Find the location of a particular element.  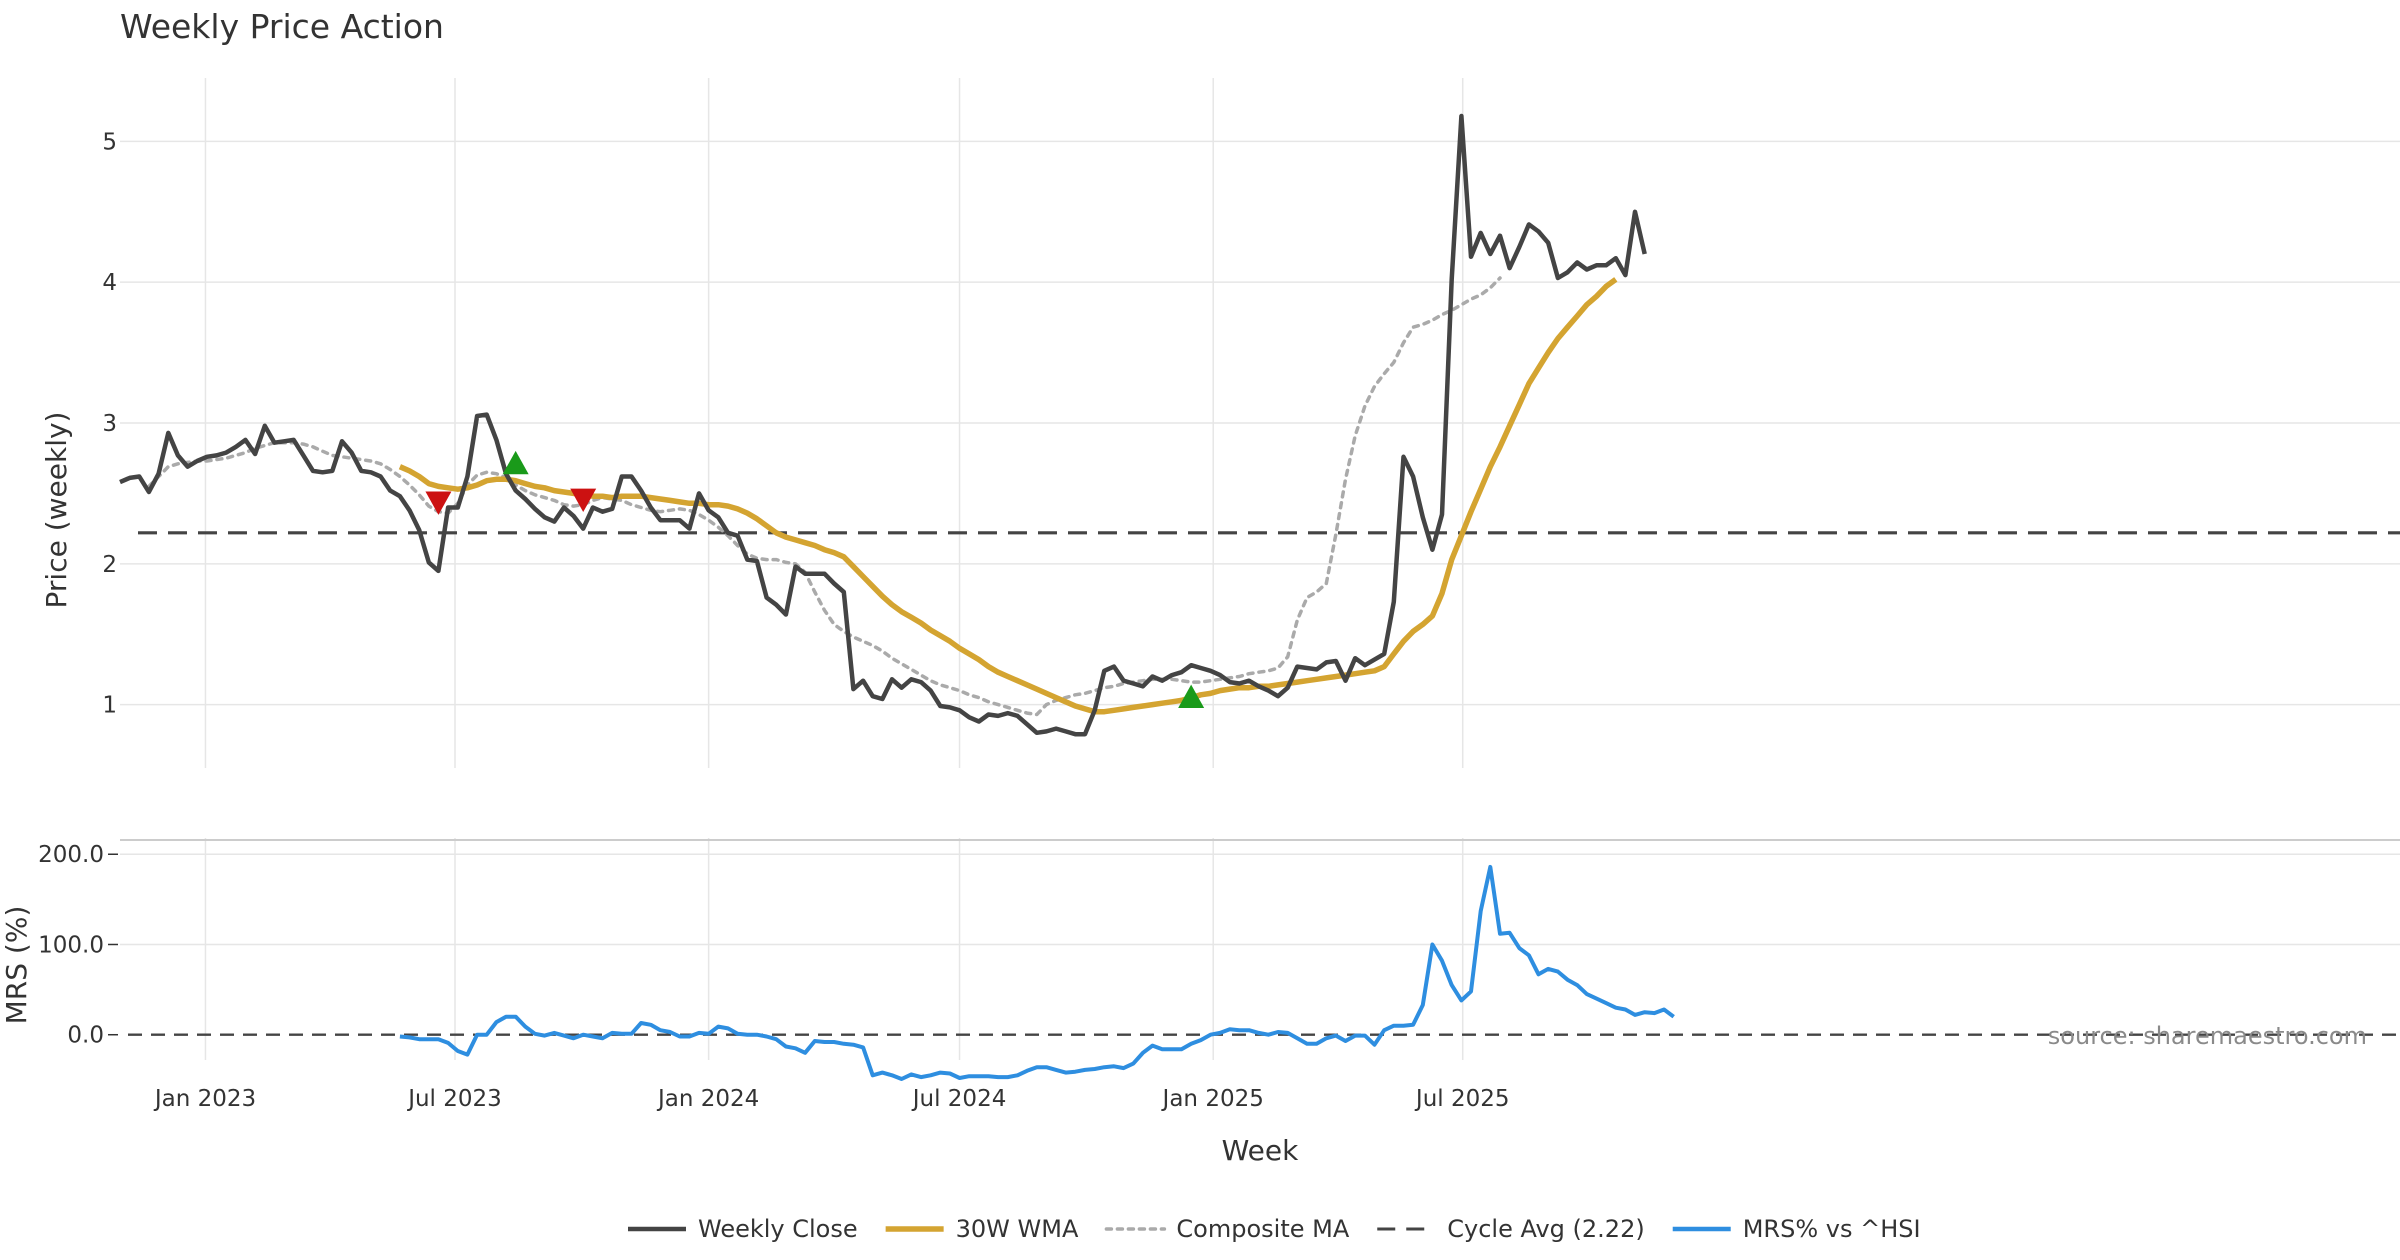

x-tick-label: Jan 2024 is located at coordinates (707, 1099).